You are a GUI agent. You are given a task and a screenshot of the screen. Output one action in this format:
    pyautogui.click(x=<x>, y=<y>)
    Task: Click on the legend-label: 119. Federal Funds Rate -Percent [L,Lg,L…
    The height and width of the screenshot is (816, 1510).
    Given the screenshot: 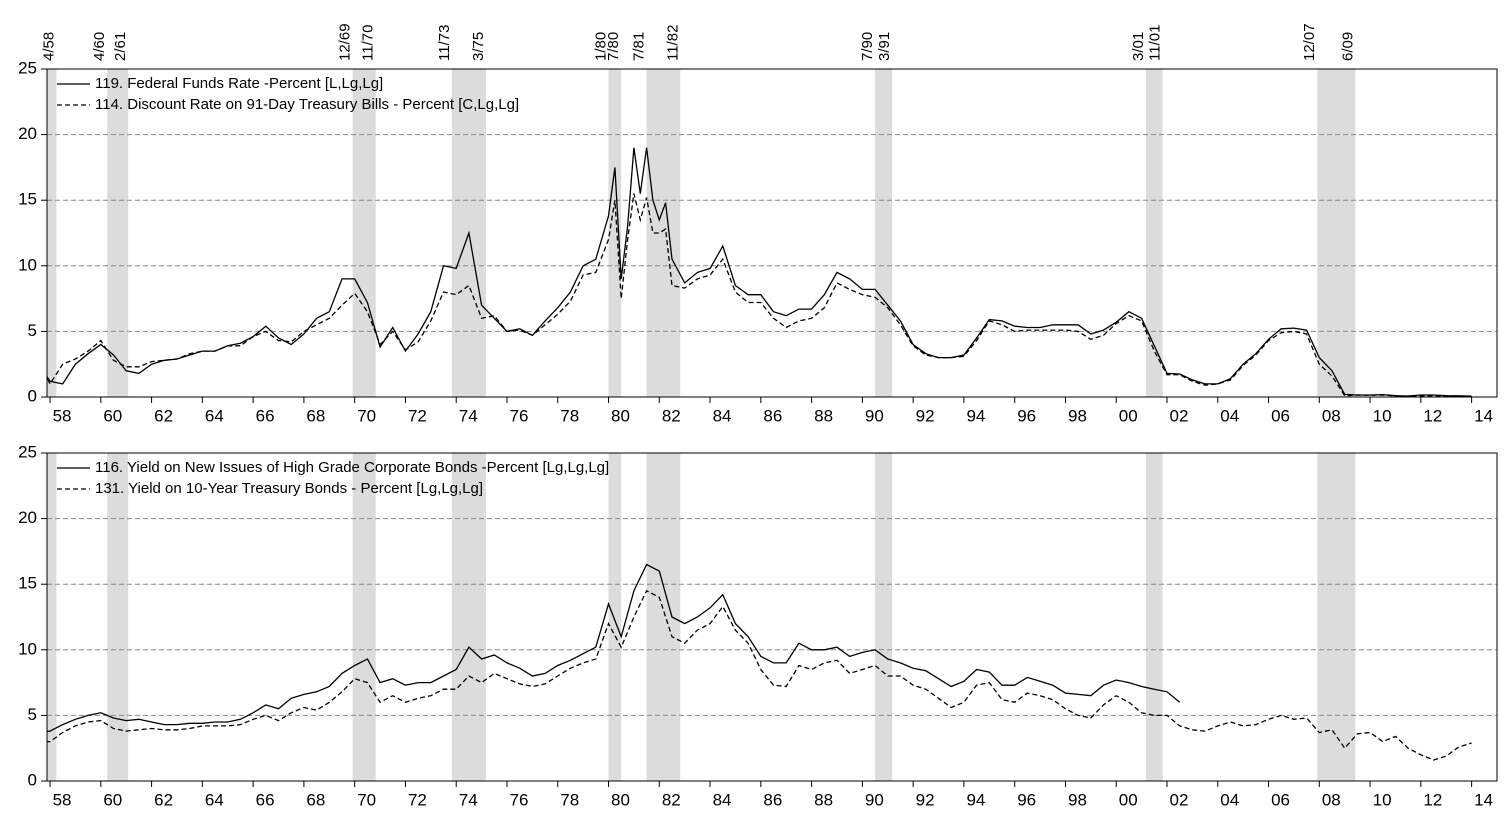 What is the action you would take?
    pyautogui.click(x=239, y=83)
    